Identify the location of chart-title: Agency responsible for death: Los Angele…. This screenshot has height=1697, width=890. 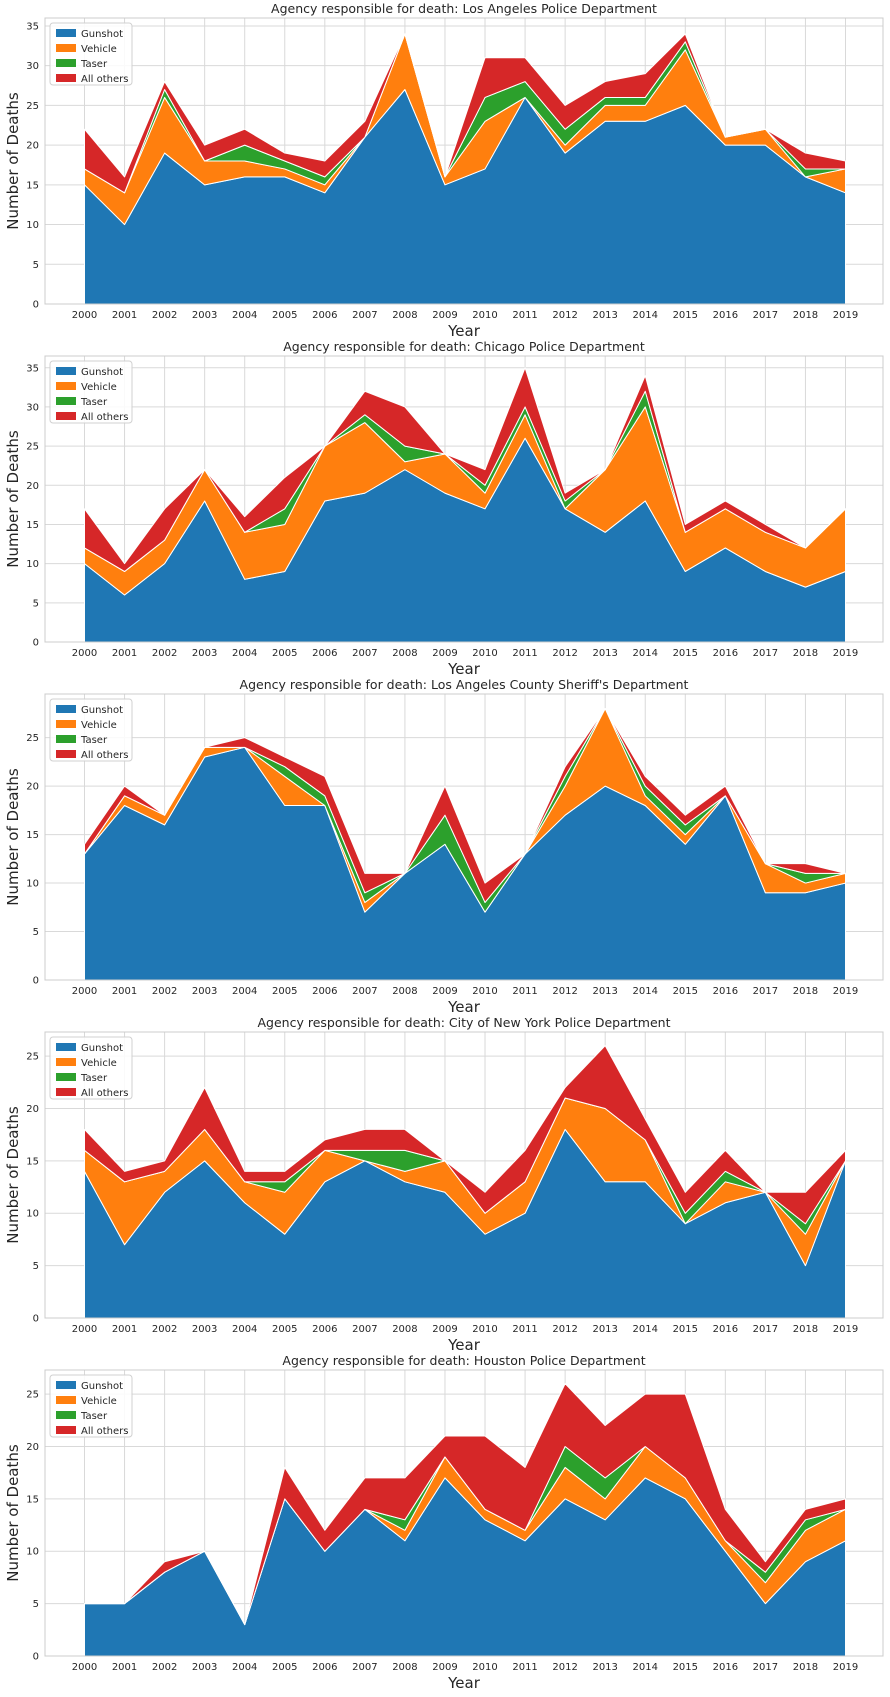
(464, 8).